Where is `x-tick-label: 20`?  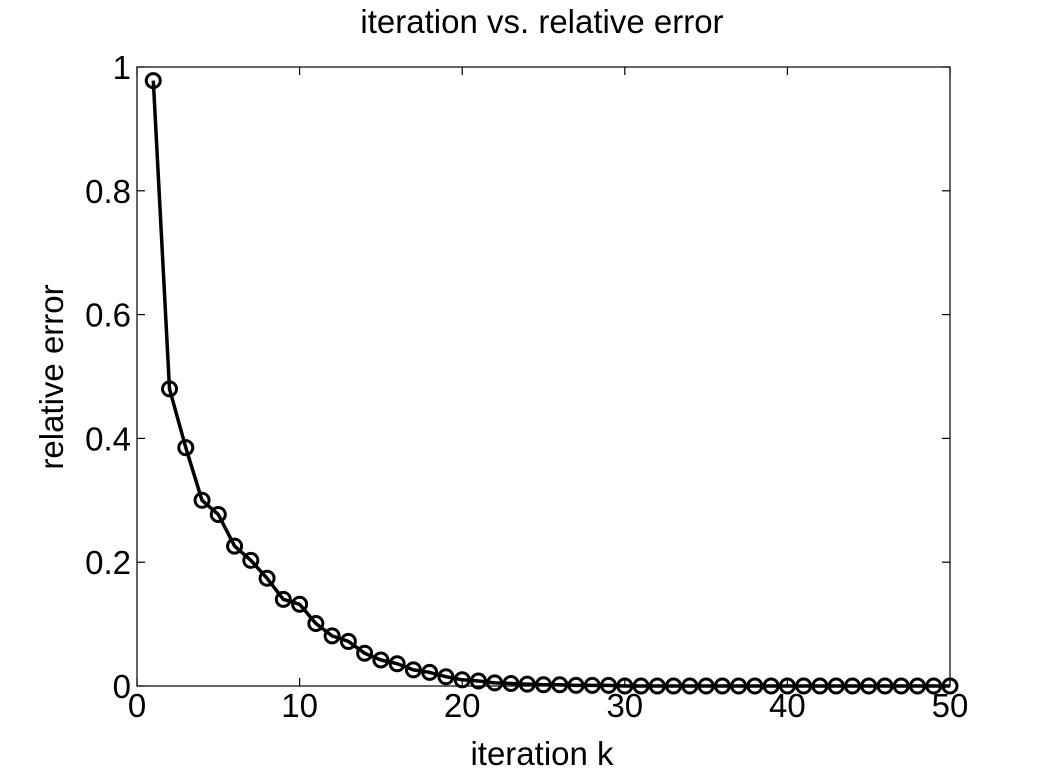
x-tick-label: 20 is located at coordinates (462, 705).